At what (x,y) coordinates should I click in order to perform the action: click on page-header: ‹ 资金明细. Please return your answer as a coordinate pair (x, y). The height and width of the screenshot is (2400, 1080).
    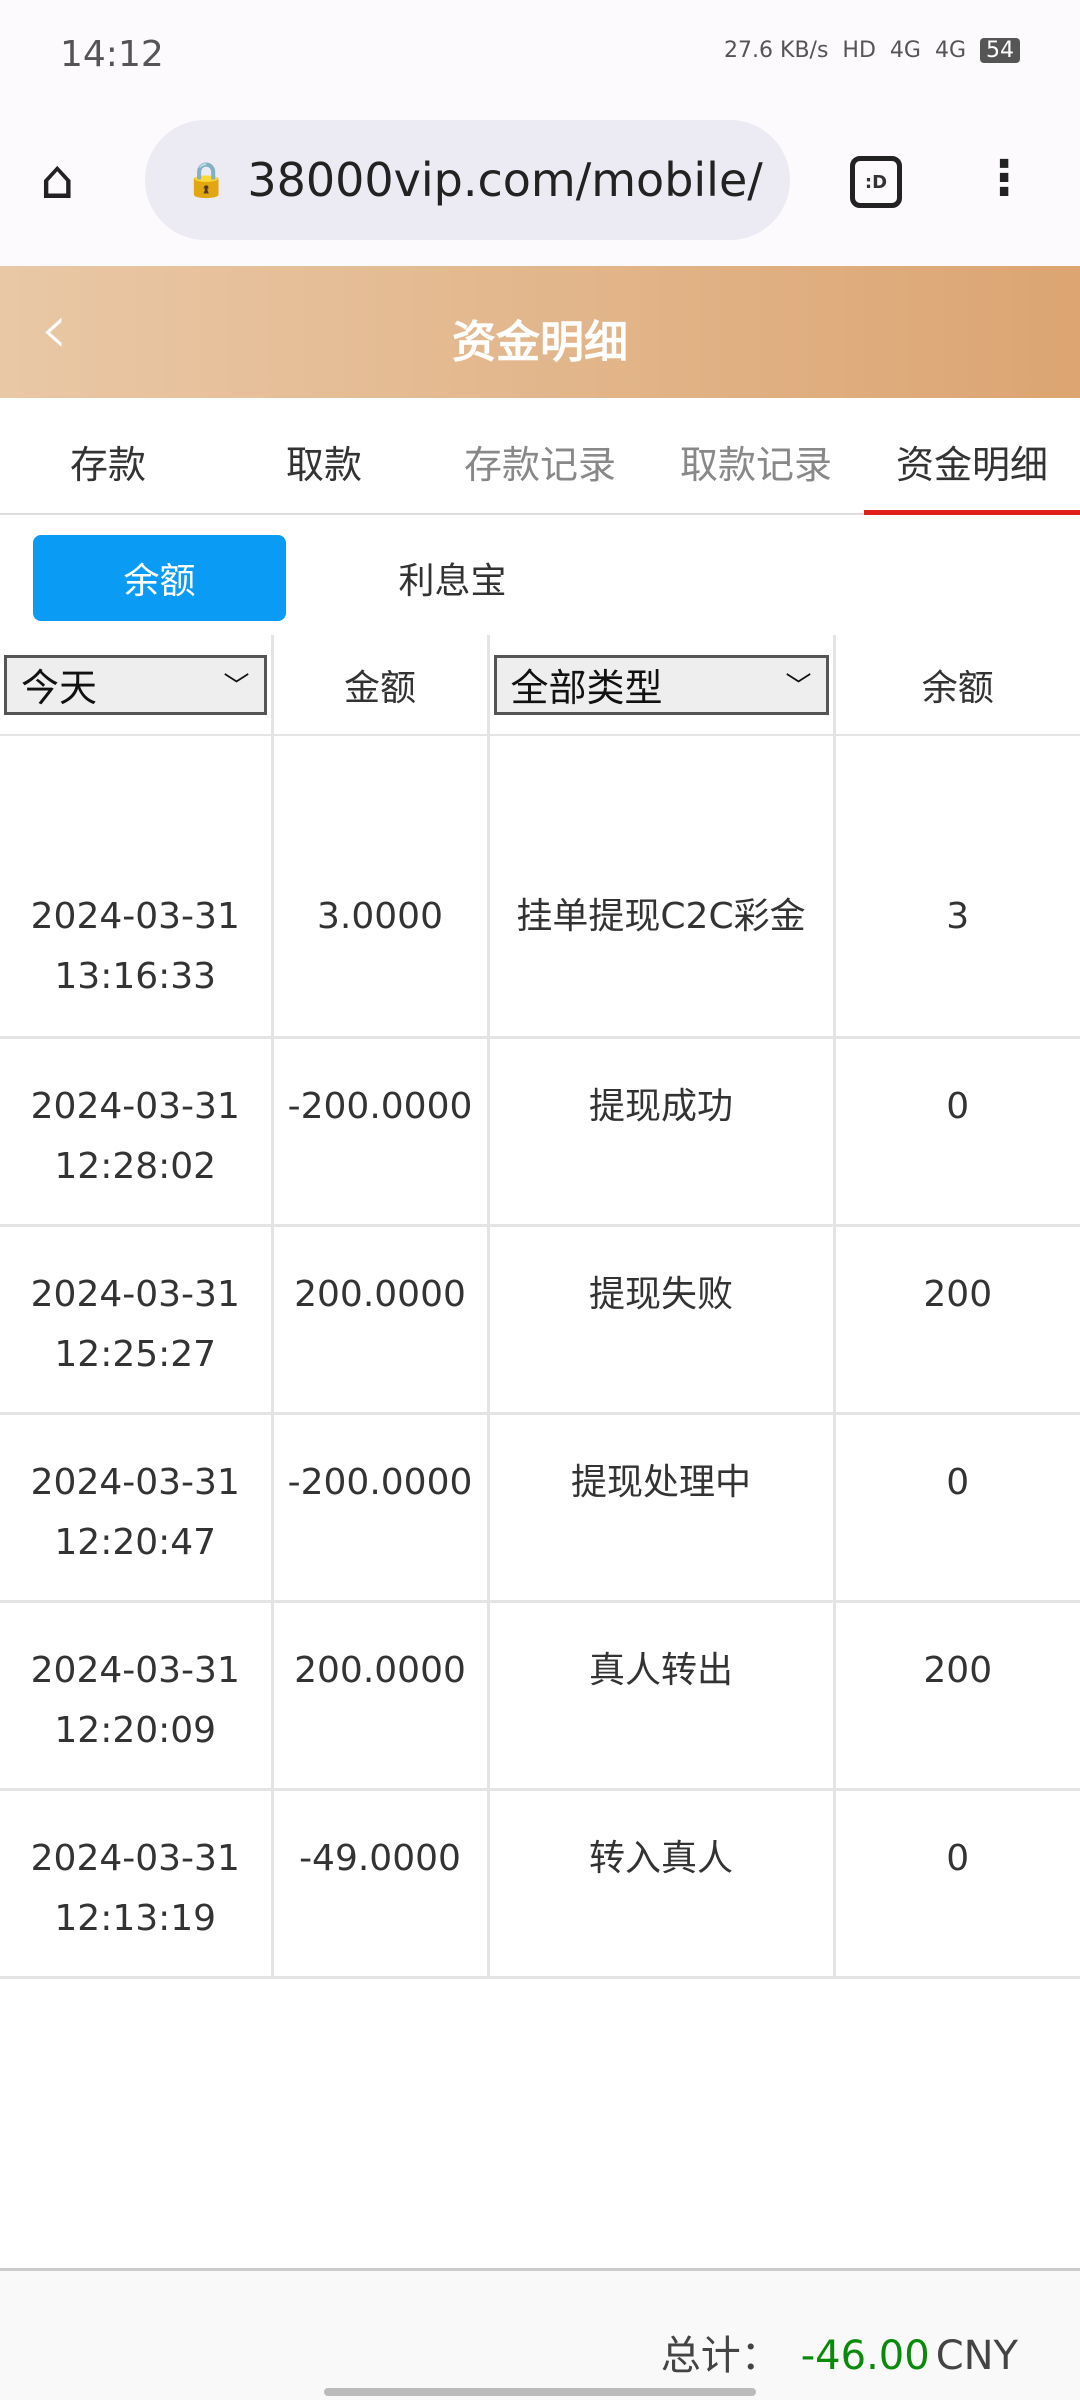
    Looking at the image, I should click on (540, 332).